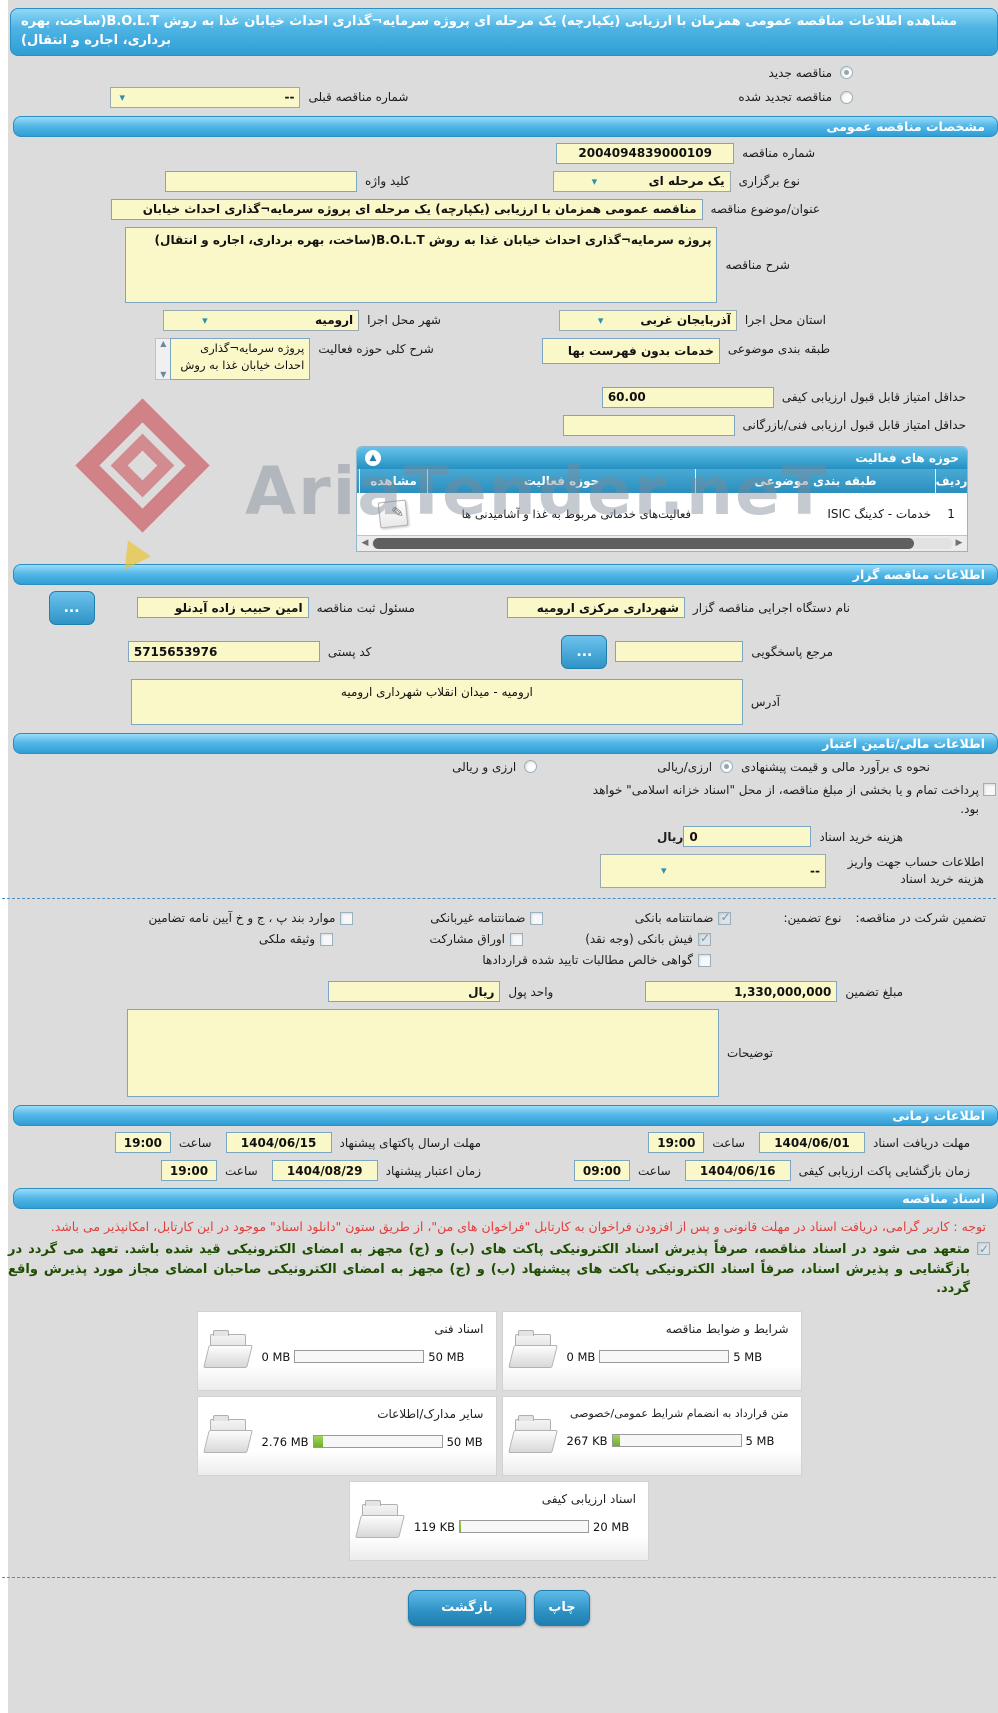  What do you see at coordinates (641, 181) in the screenshot?
I see `tender-type-select: یک مرحله ای ▾` at bounding box center [641, 181].